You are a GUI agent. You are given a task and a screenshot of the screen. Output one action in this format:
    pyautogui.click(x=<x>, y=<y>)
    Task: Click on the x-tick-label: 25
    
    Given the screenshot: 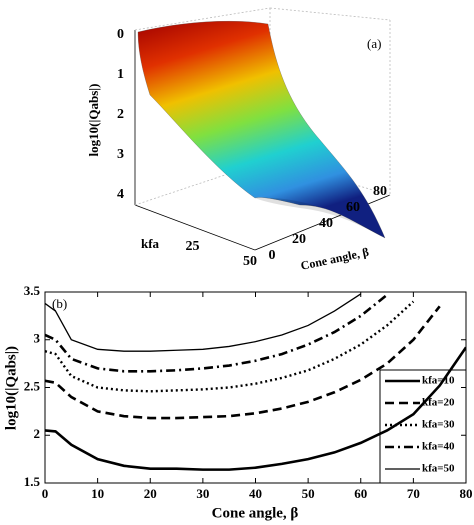 What is the action you would take?
    pyautogui.click(x=193, y=246)
    